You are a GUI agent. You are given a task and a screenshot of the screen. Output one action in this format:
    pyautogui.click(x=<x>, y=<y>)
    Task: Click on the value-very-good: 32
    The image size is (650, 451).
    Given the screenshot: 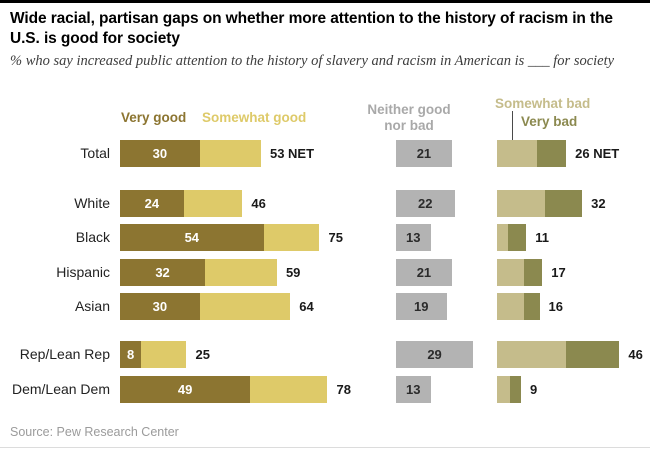 What is the action you would take?
    pyautogui.click(x=162, y=272)
    